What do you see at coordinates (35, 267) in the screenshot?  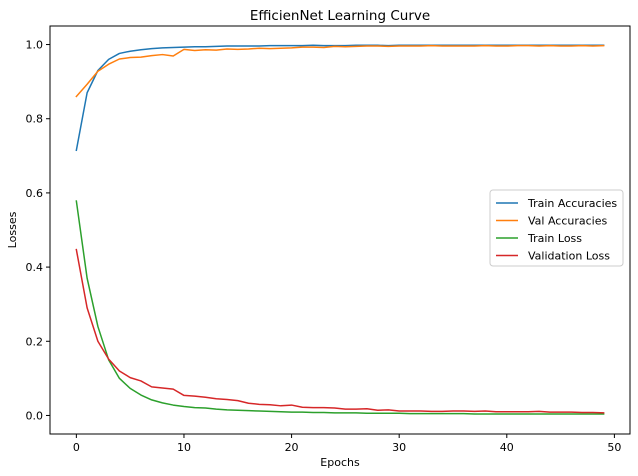 I see `y-tick-label: 0.4` at bounding box center [35, 267].